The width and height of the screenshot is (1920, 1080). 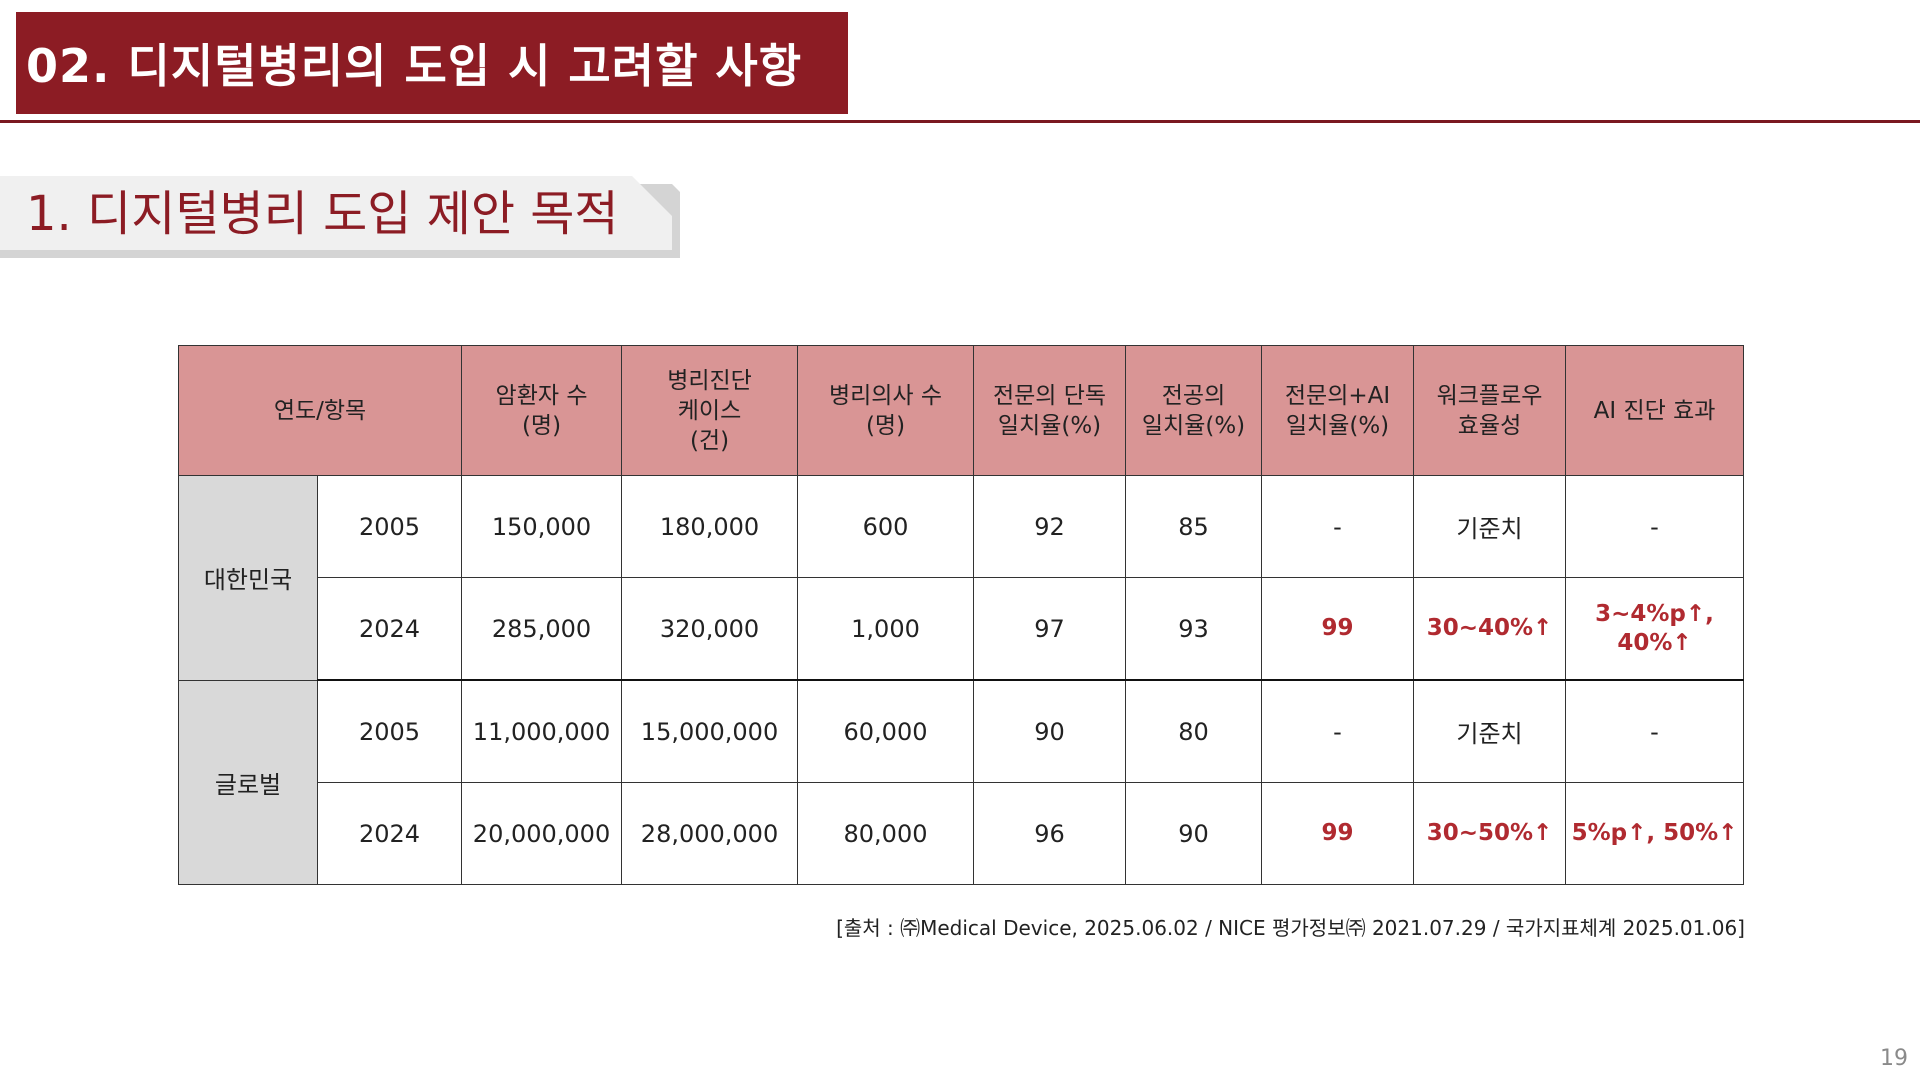 I want to click on page-title: 02. 디지털병리의 도입 시 고려할 사항, so click(x=414, y=66).